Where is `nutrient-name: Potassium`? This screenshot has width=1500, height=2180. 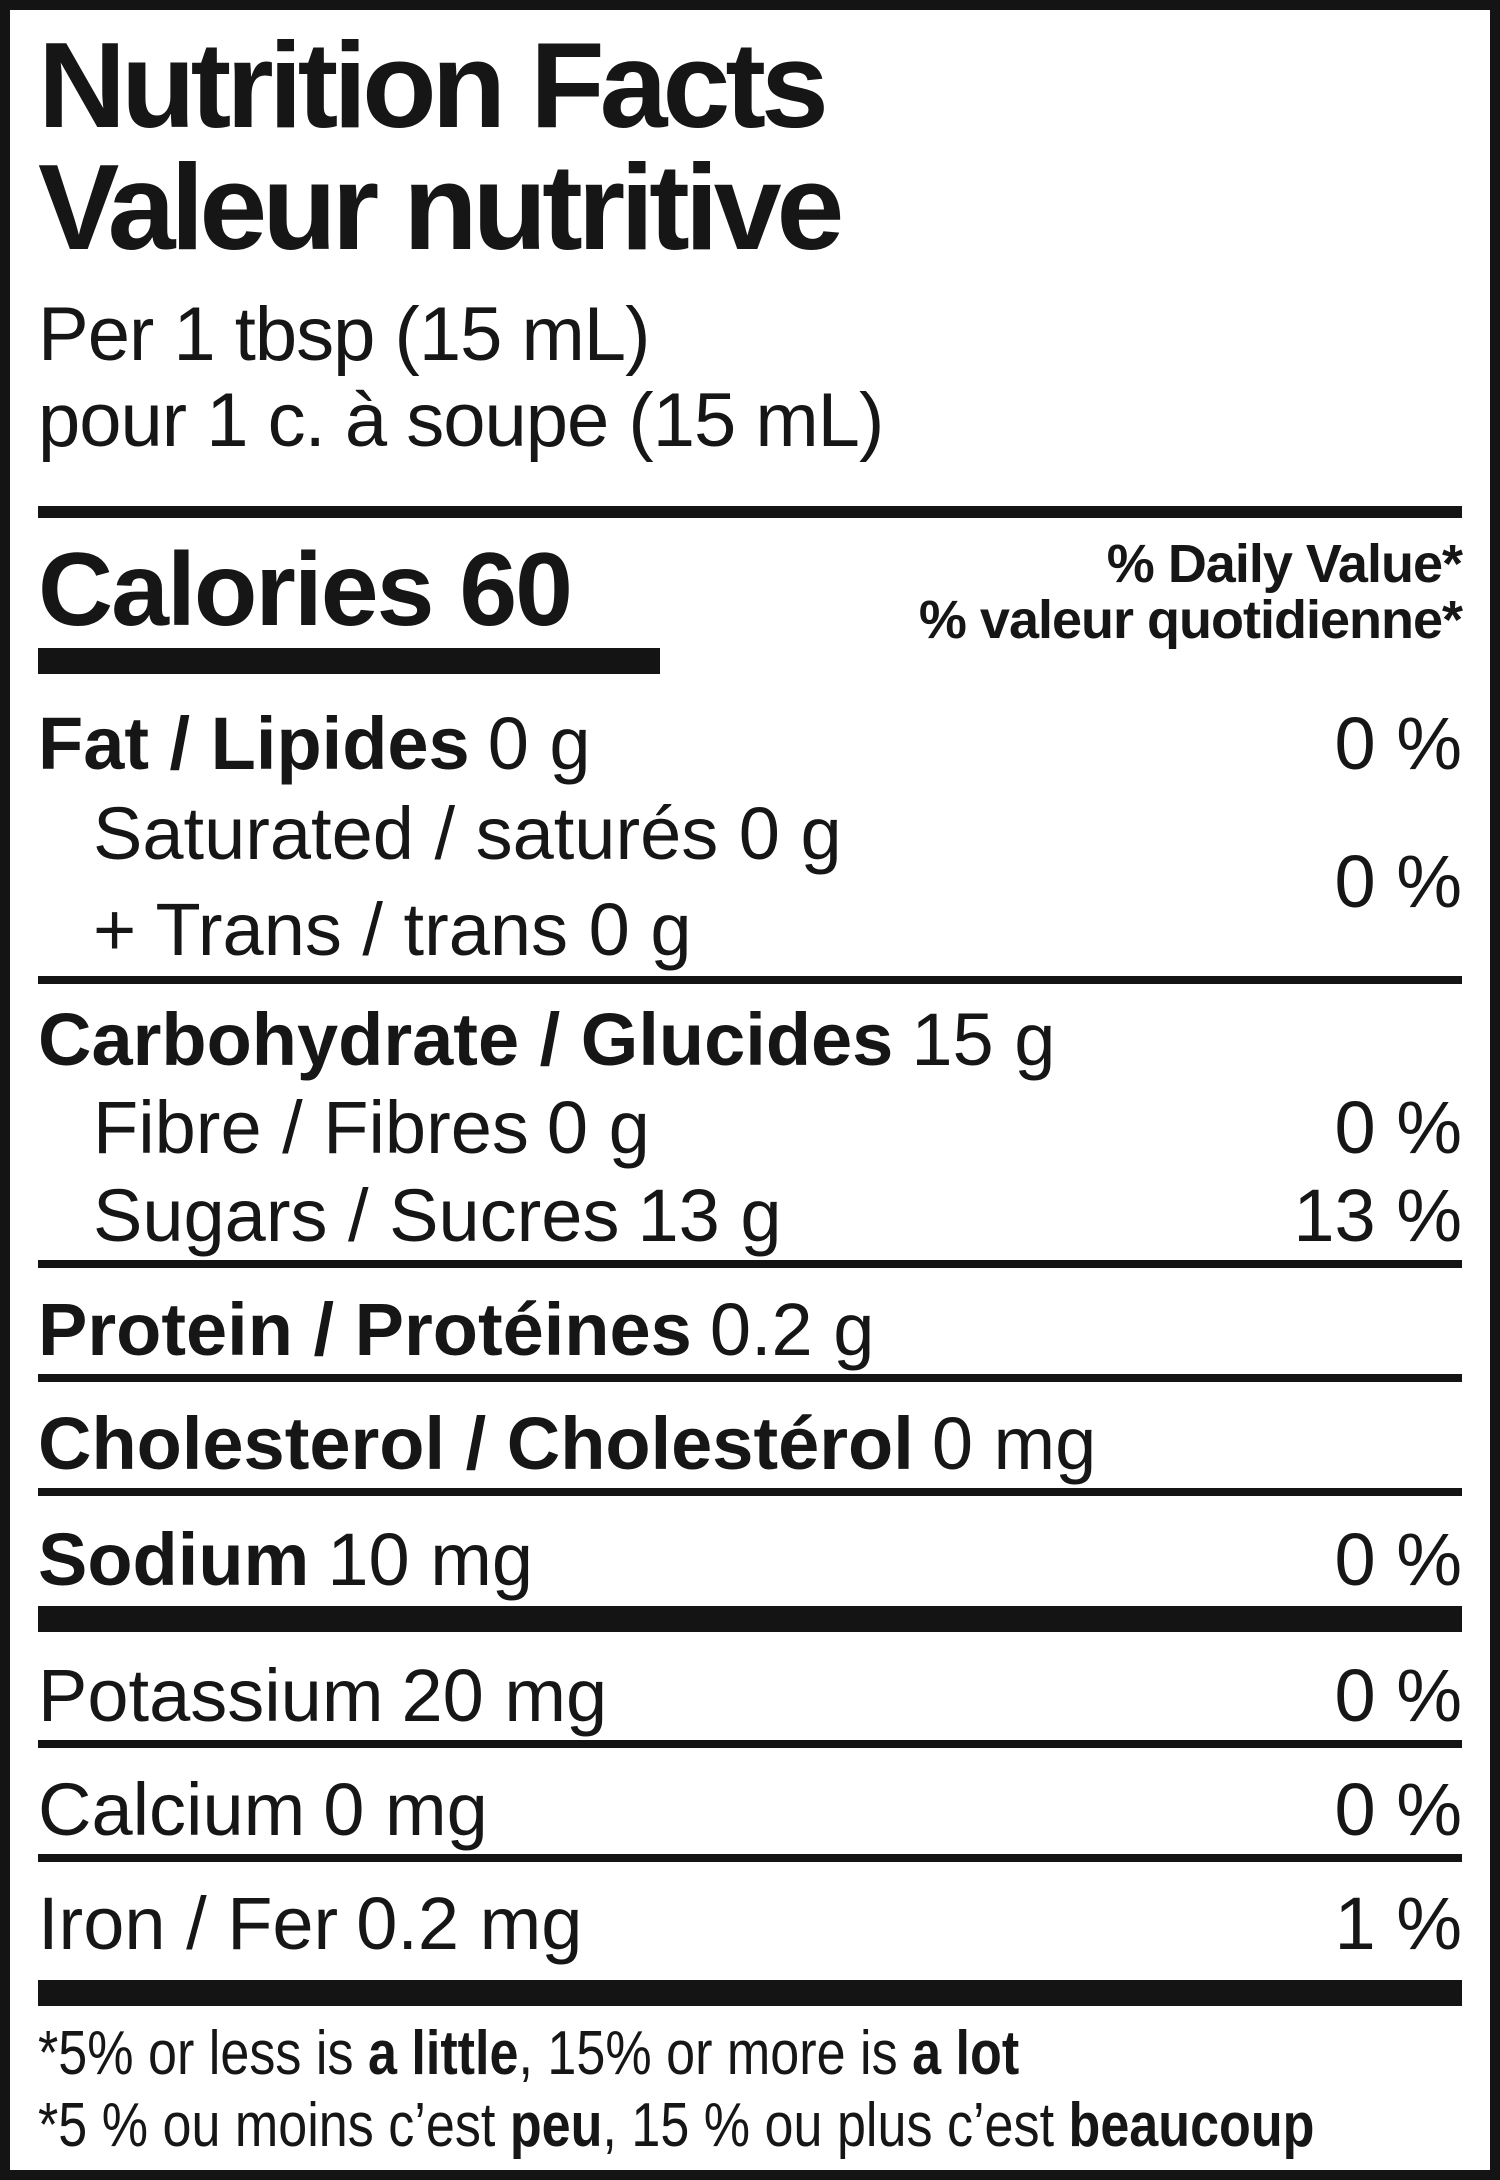 nutrient-name: Potassium is located at coordinates (211, 1695).